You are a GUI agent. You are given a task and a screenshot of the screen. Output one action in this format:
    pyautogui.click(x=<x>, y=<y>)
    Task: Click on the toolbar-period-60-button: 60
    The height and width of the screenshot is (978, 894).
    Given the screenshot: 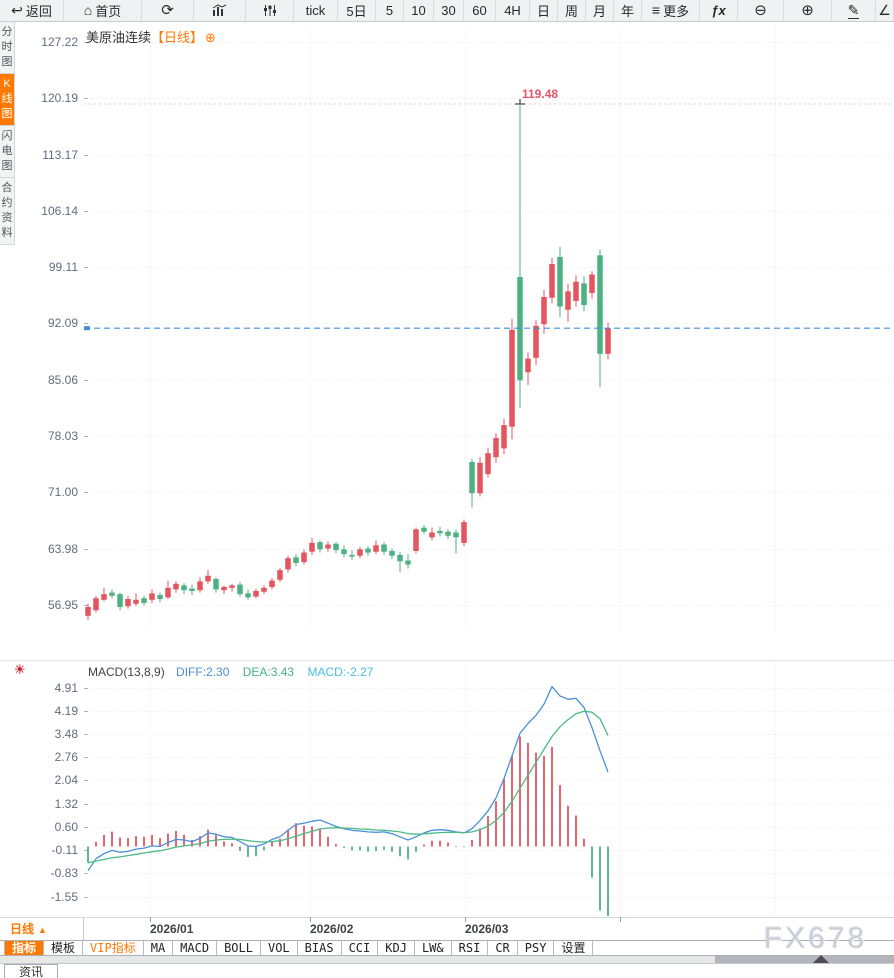 What is the action you would take?
    pyautogui.click(x=480, y=10)
    